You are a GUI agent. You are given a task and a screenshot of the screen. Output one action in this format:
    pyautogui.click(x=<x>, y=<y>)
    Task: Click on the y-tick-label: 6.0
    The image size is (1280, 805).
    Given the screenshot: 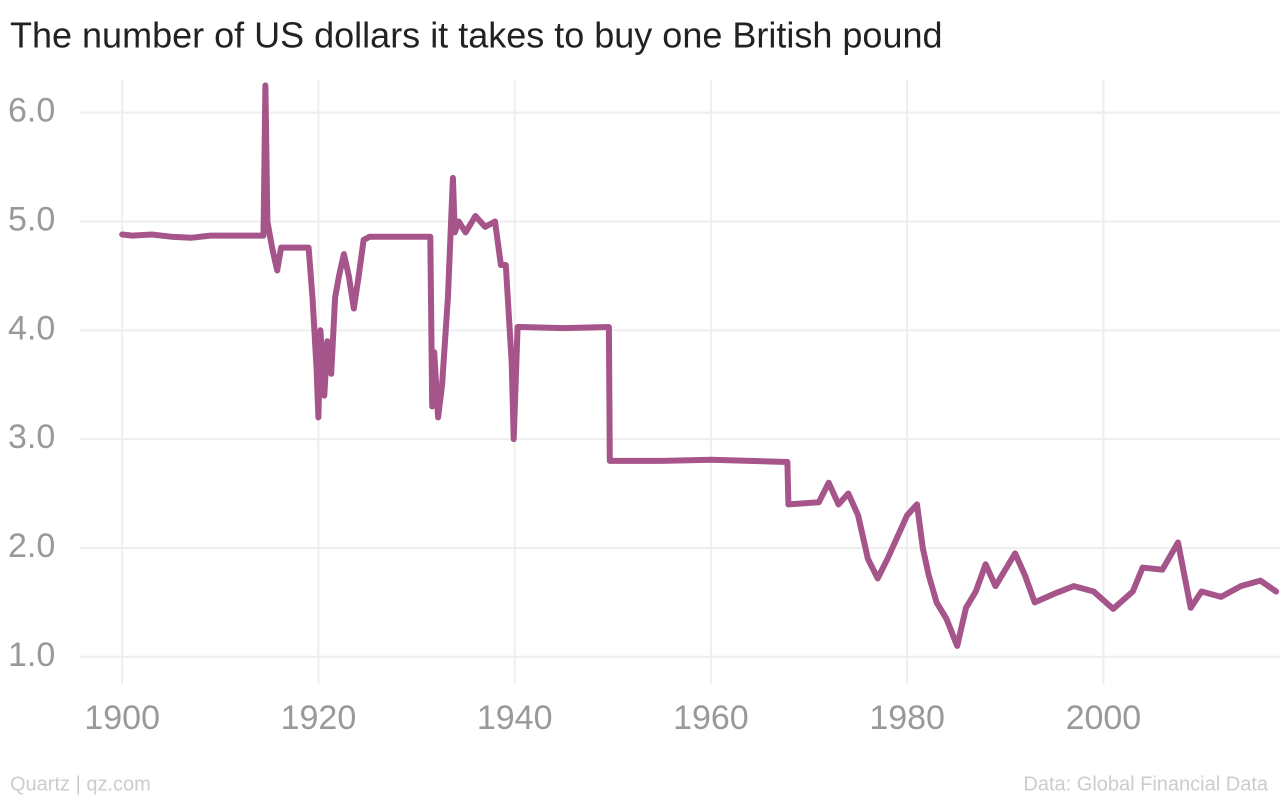 What is the action you would take?
    pyautogui.click(x=31, y=111)
    